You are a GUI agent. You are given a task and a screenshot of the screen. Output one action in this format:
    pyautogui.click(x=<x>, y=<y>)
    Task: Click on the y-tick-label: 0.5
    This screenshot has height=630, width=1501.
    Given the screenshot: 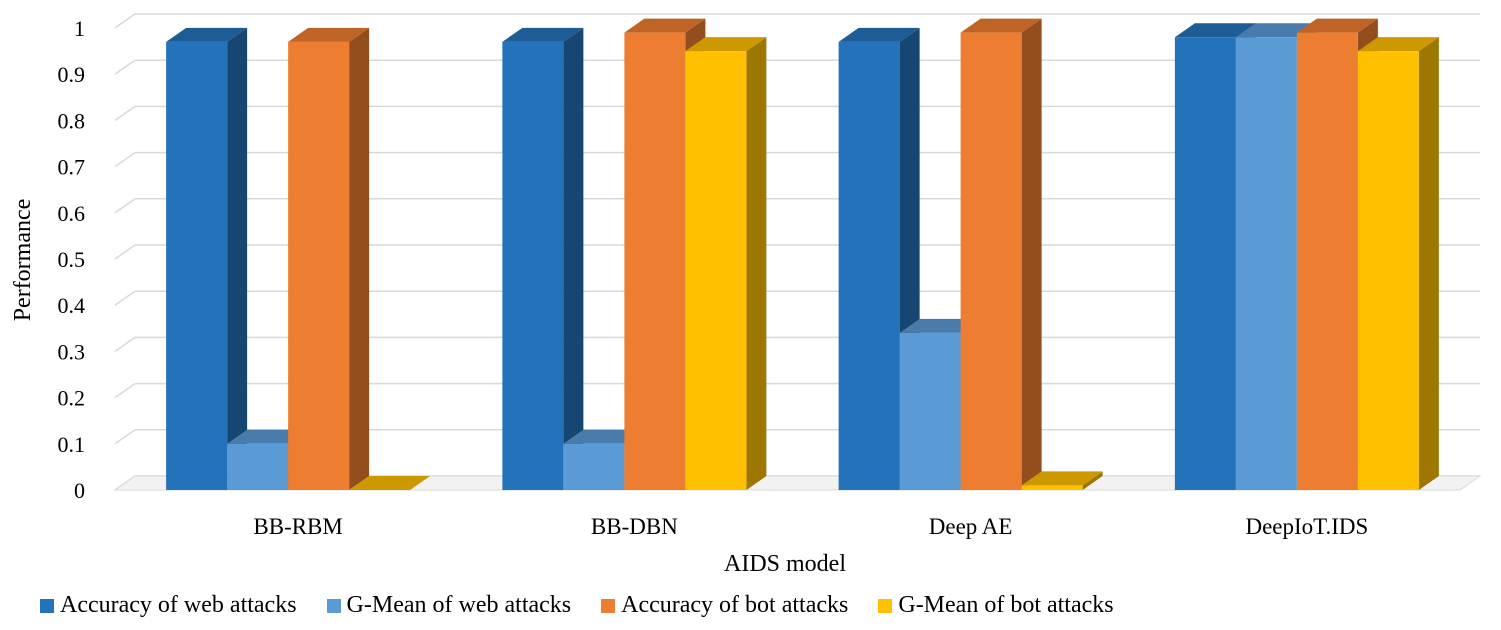 What is the action you would take?
    pyautogui.click(x=72, y=259)
    